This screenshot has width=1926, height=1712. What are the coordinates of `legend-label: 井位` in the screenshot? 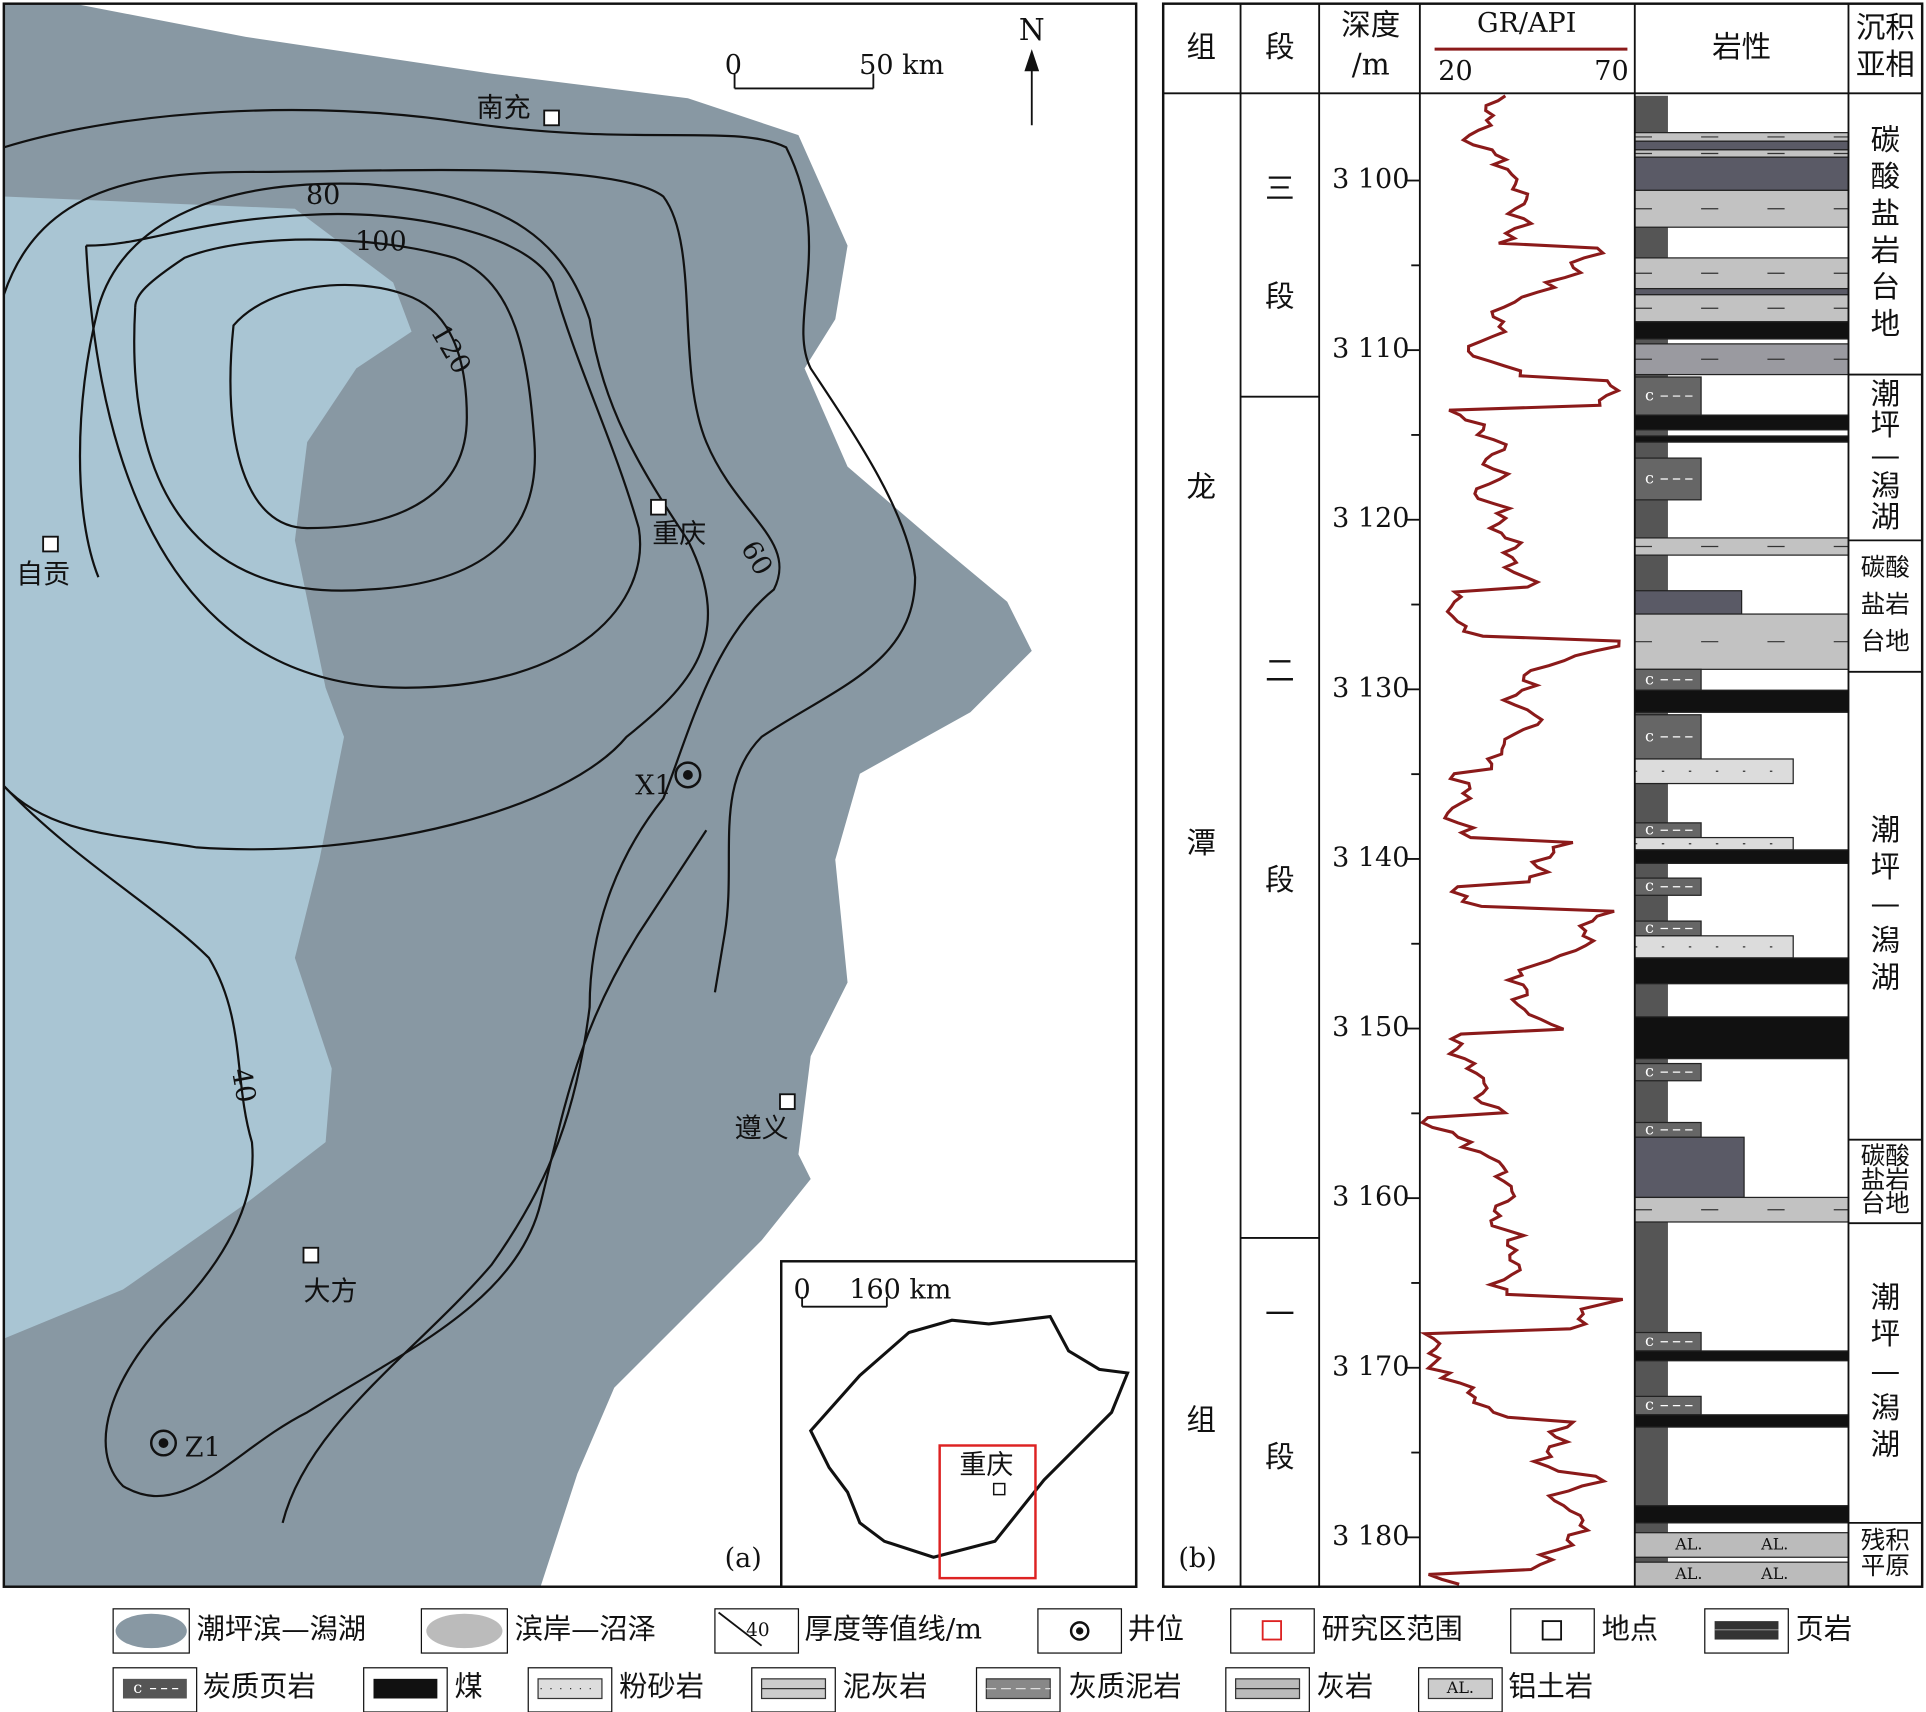 It's located at (1156, 1628).